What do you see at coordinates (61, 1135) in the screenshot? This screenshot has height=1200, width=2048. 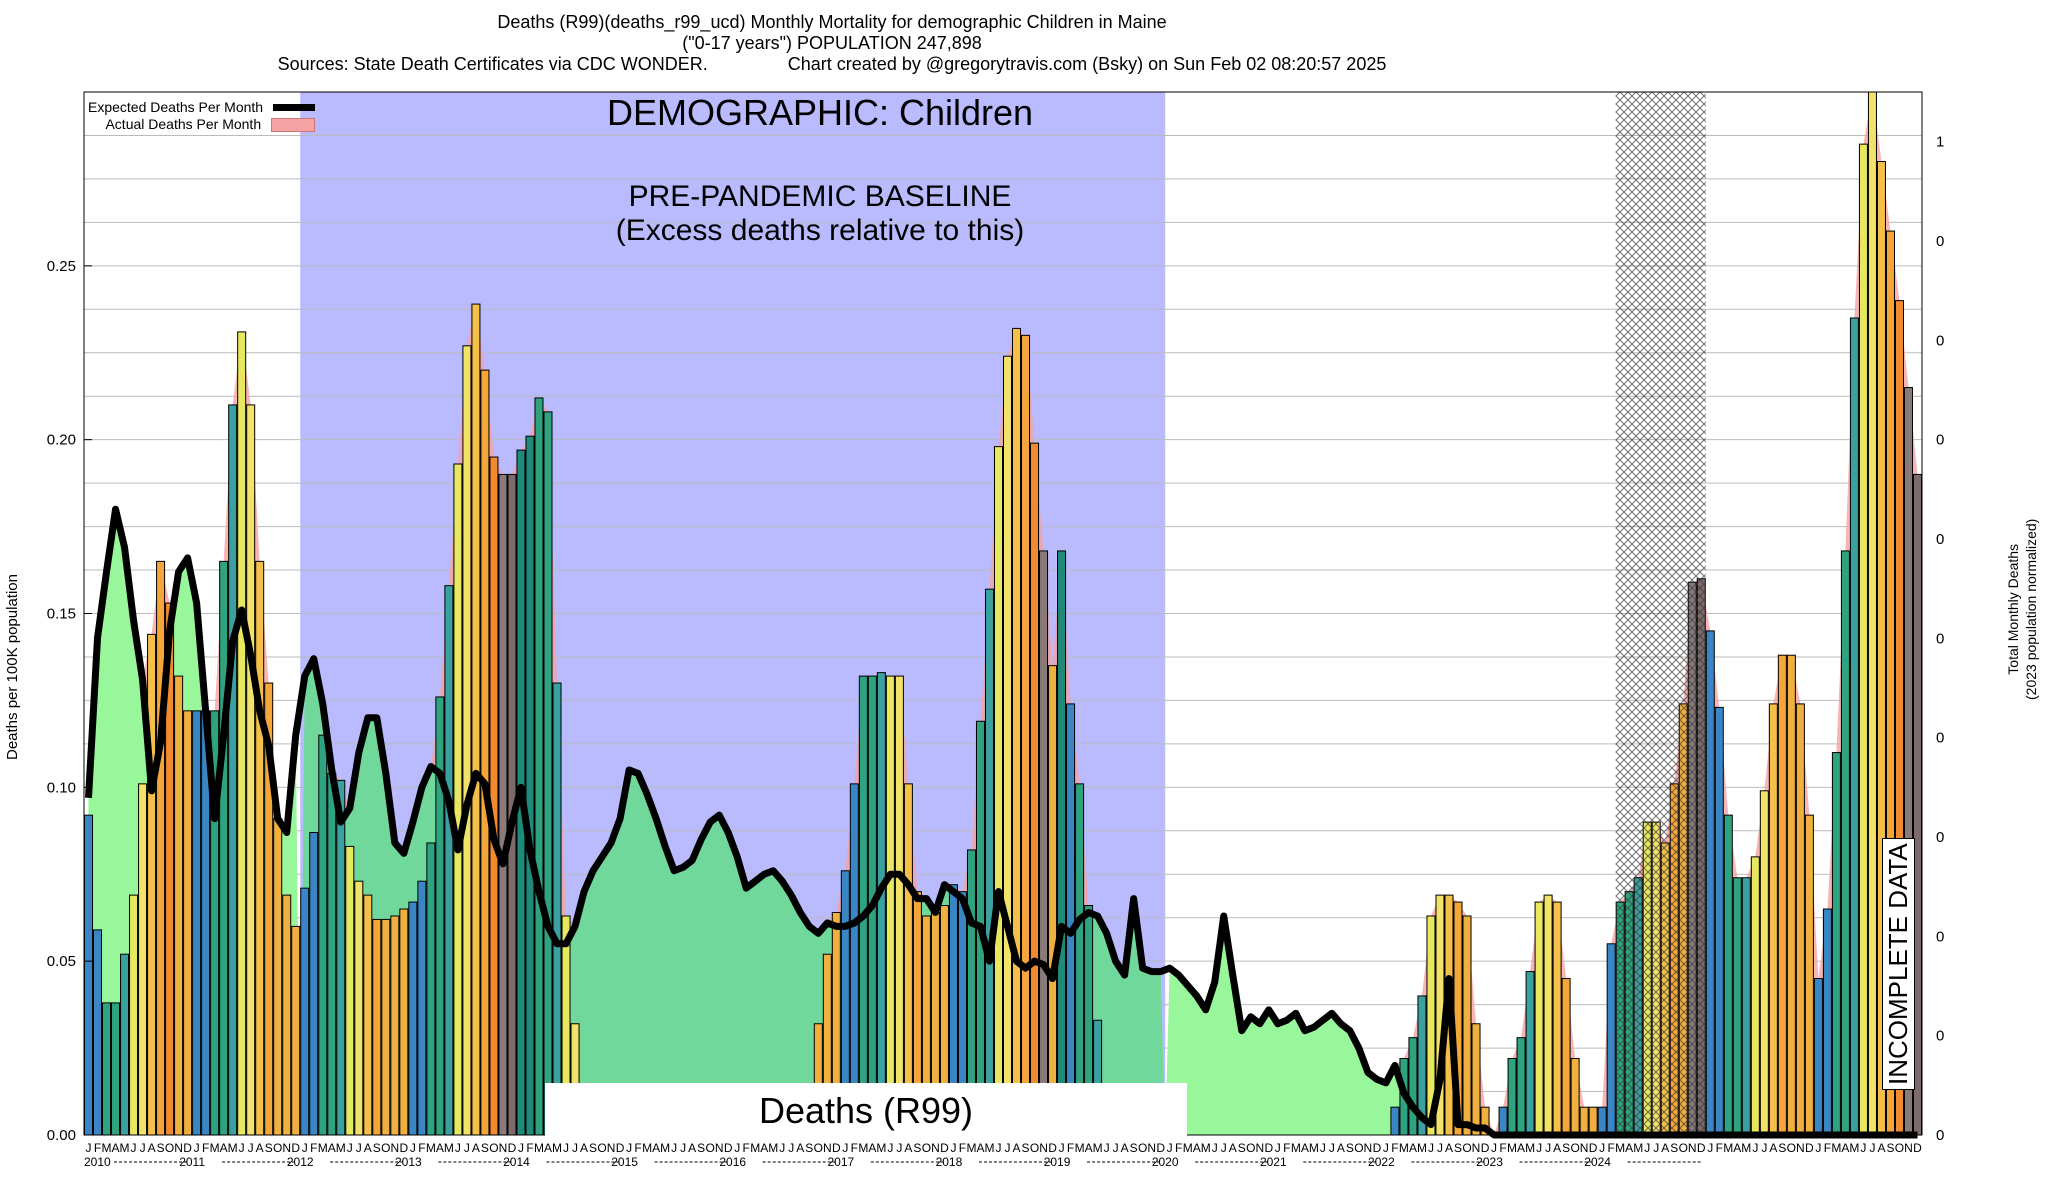 I see `y-tick-label: 0.00` at bounding box center [61, 1135].